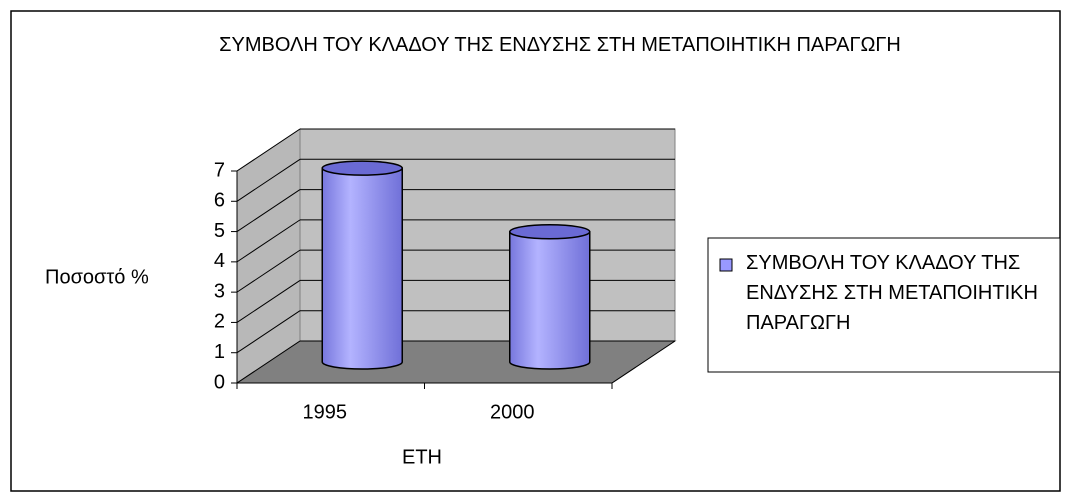 The height and width of the screenshot is (502, 1071). What do you see at coordinates (512, 412) in the screenshot?
I see `x-tick-label: 2000` at bounding box center [512, 412].